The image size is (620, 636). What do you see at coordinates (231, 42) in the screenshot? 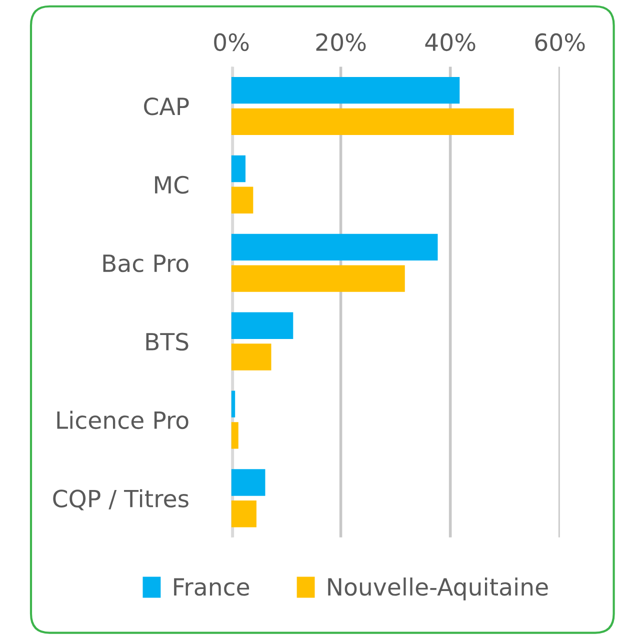
I see `x-tick-label: 0%` at bounding box center [231, 42].